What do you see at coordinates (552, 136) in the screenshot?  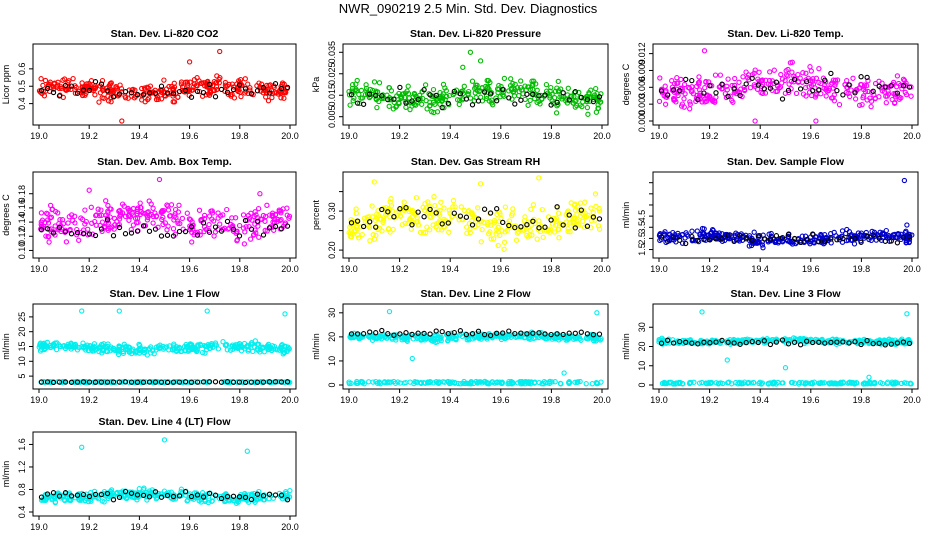 I see `x-tick-label: 19.8` at bounding box center [552, 136].